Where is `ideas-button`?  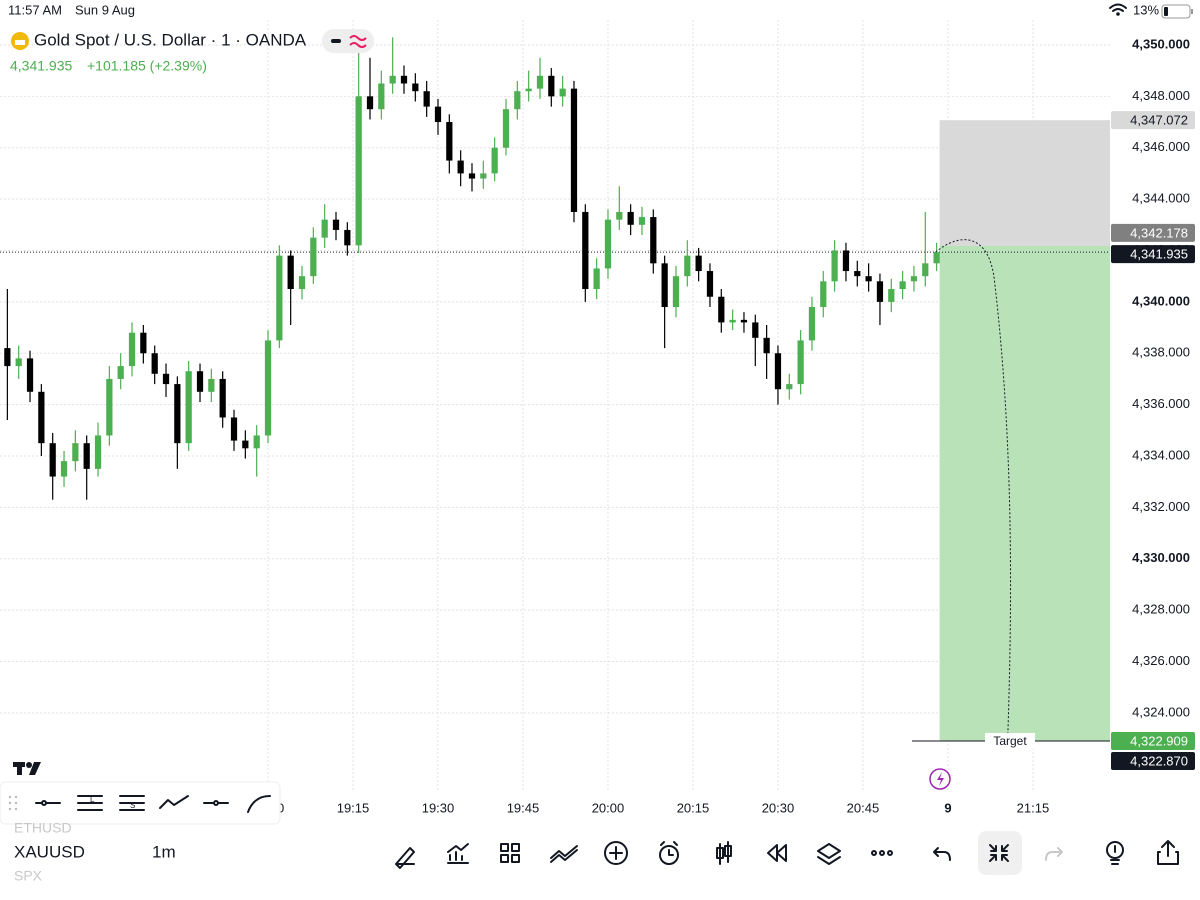
ideas-button is located at coordinates (1115, 853).